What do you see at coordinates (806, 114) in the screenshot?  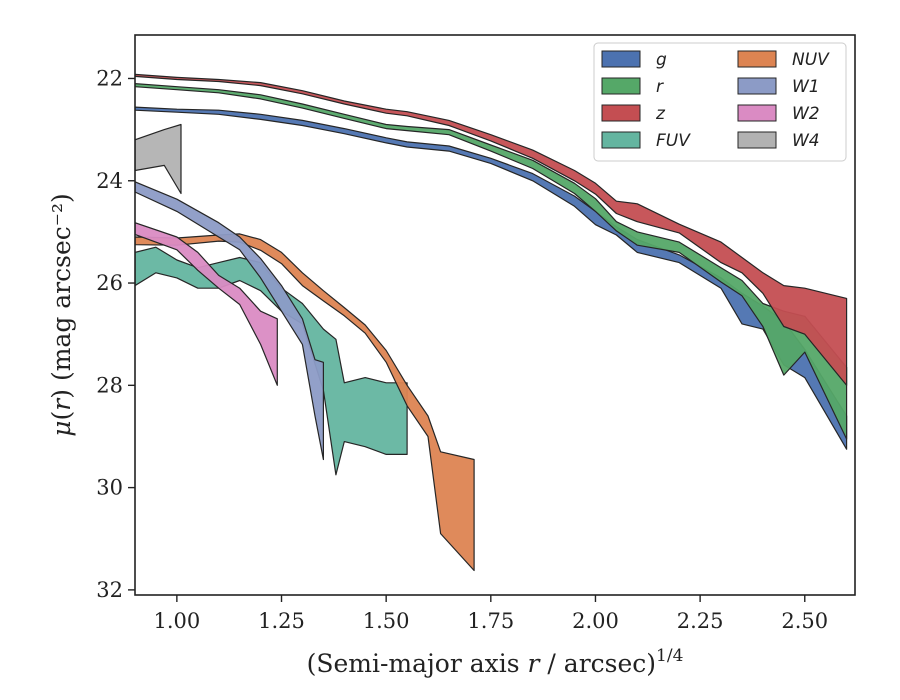 I see `legend-label-w2: W2` at bounding box center [806, 114].